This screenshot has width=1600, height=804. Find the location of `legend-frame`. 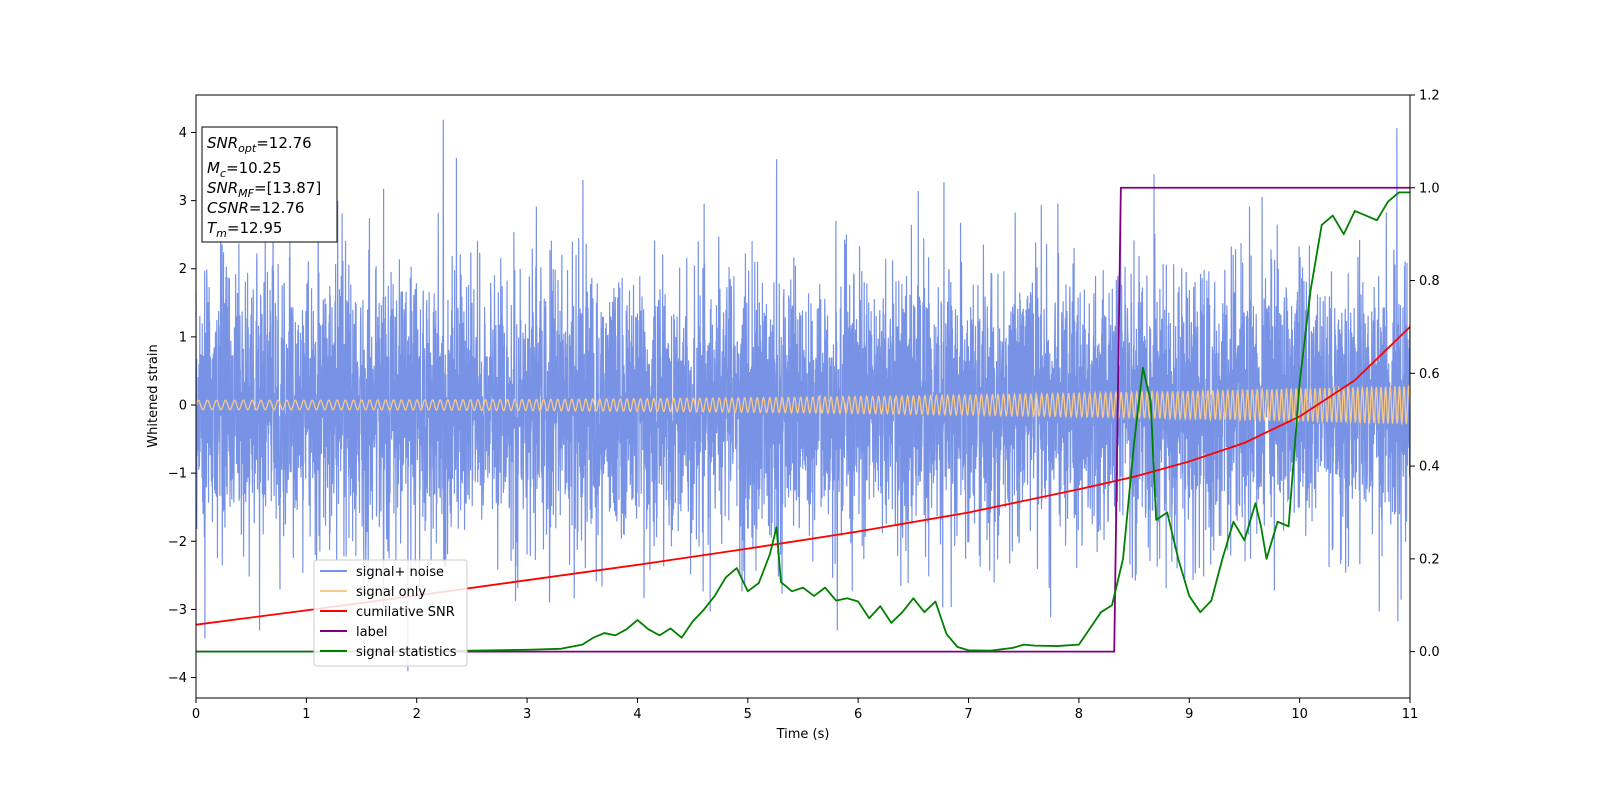

legend-frame is located at coordinates (390, 613).